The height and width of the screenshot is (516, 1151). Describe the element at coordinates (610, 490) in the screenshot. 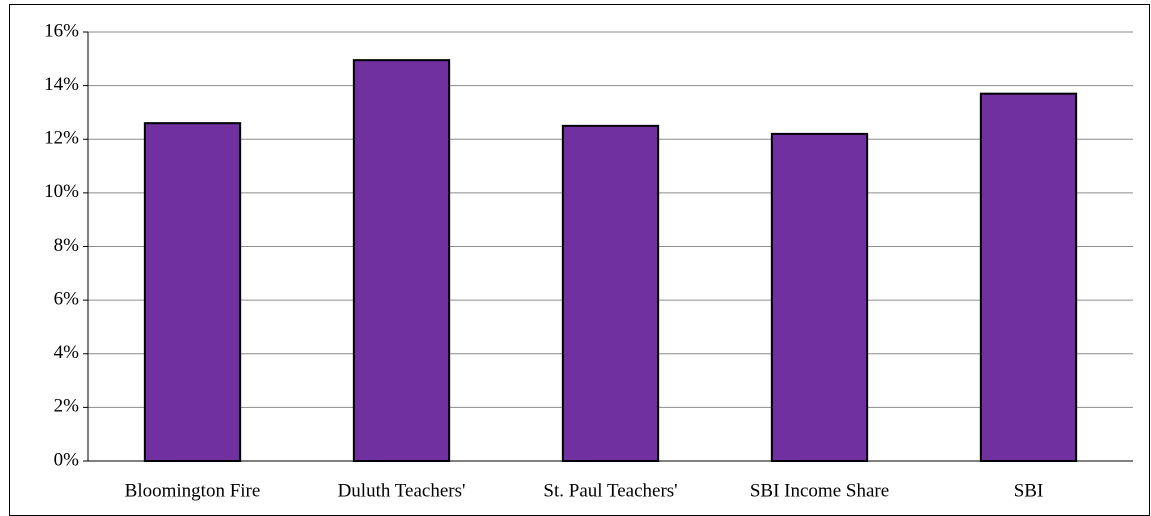

I see `x-tick-label: St. Paul Teachers'` at that location.